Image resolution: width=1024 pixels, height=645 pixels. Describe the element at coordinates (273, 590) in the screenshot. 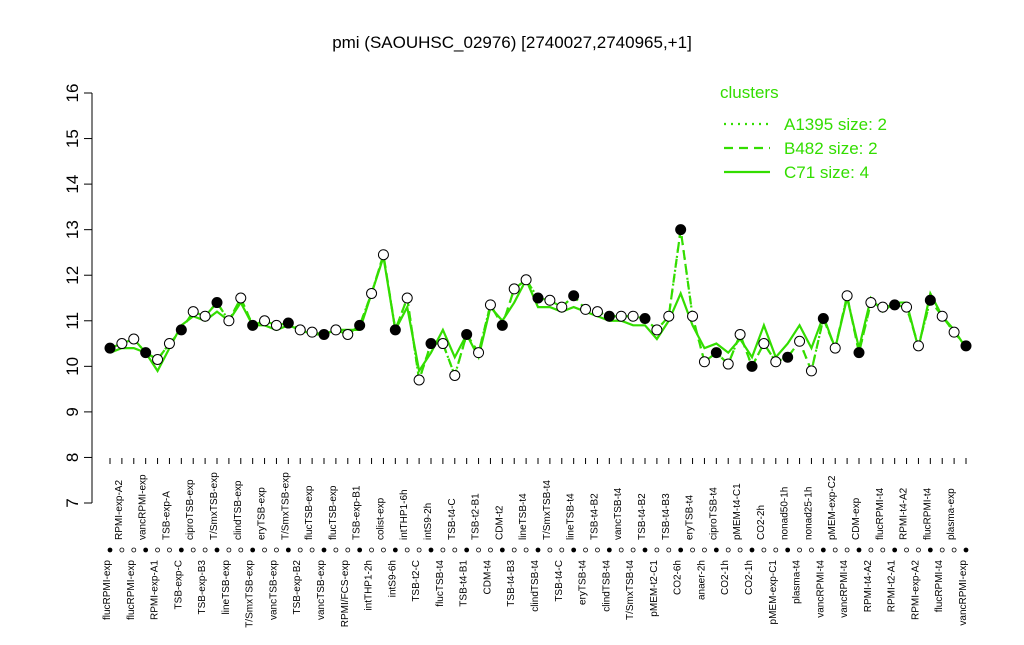

I see `x-tick-label: vancTSB-exp` at that location.